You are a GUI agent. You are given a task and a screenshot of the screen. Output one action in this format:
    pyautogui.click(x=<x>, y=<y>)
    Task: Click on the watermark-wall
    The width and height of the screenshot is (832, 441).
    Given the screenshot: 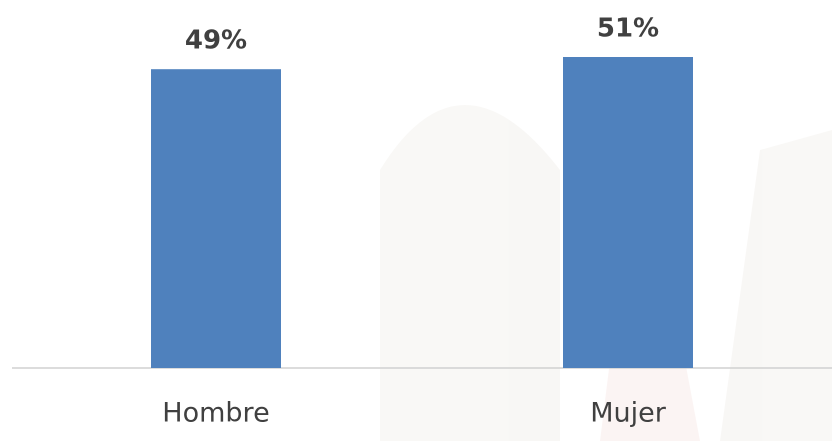 What is the action you would take?
    pyautogui.click(x=776, y=285)
    